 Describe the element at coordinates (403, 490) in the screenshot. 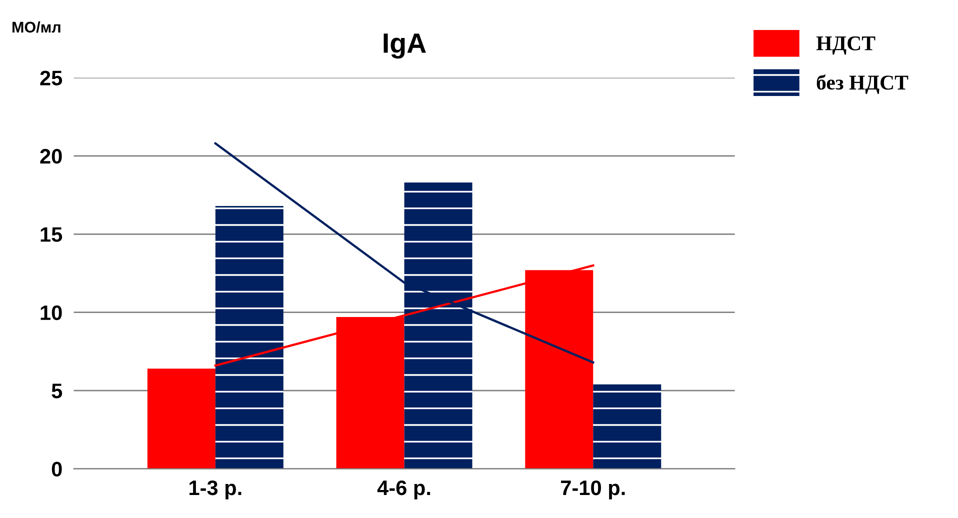

I see `x-tick-label: 4-6 р.` at that location.